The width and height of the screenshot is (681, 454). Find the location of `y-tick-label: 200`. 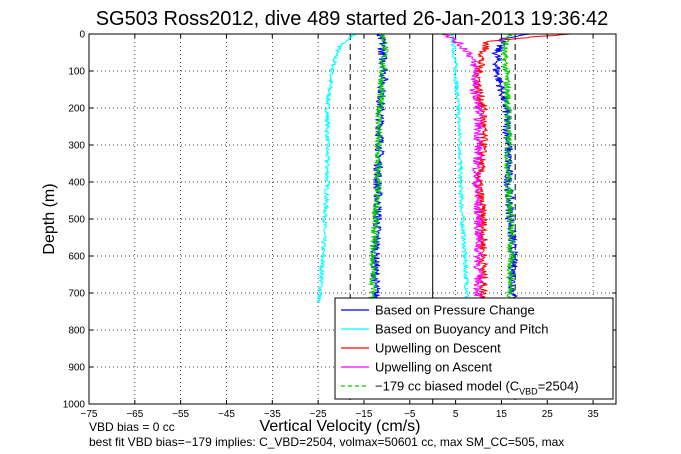

y-tick-label: 200 is located at coordinates (76, 109).